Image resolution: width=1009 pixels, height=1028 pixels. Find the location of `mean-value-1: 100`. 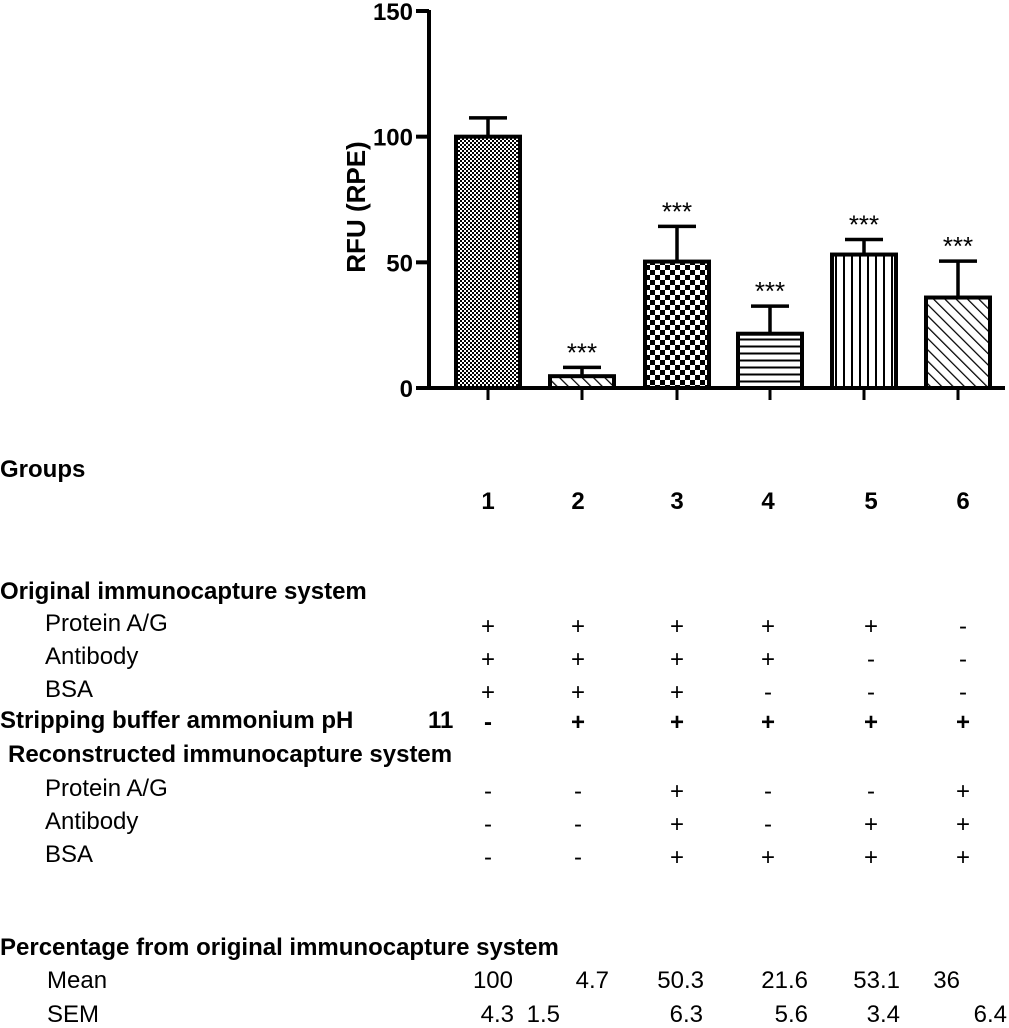

mean-value-1: 100 is located at coordinates (492, 980).